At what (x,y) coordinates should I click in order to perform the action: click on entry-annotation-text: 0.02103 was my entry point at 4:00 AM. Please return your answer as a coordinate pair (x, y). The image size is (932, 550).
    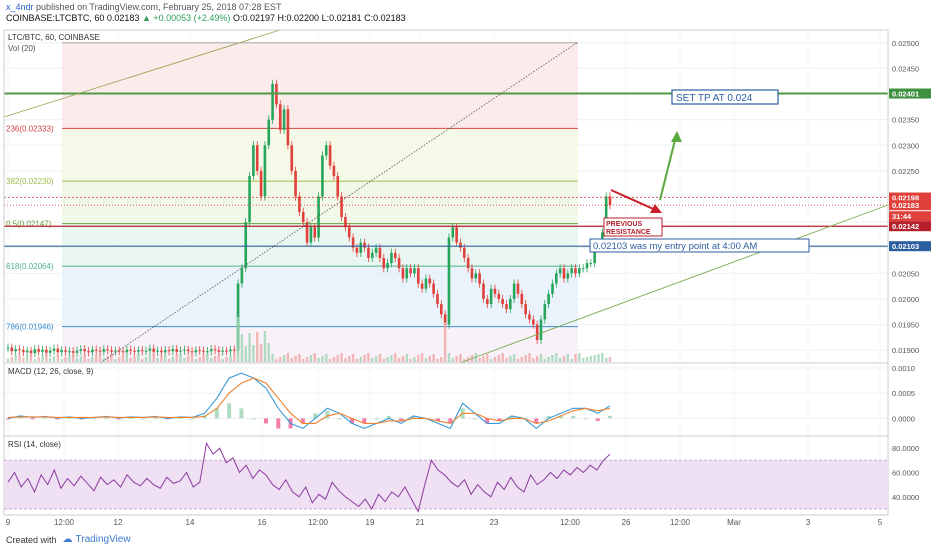
    Looking at the image, I should click on (675, 246).